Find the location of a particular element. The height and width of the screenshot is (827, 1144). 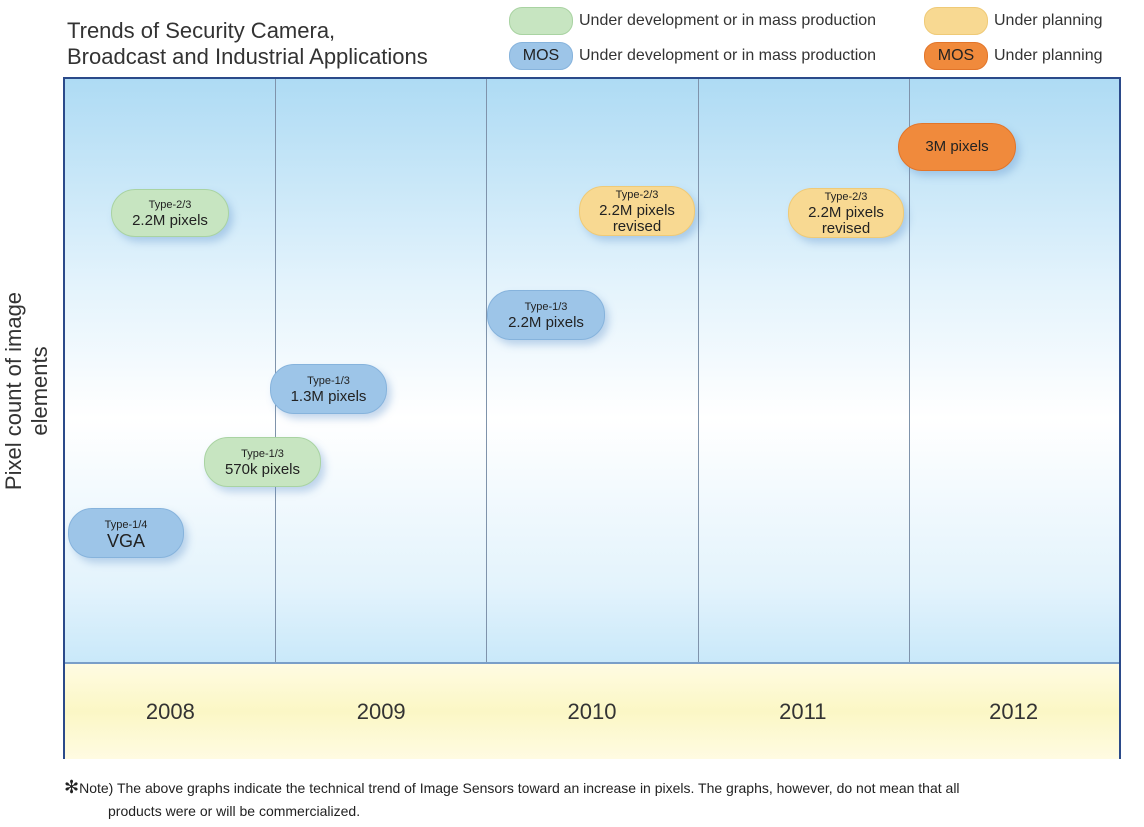

sensor-pill: Type-1/3 1.3M pixels is located at coordinates (328, 389).